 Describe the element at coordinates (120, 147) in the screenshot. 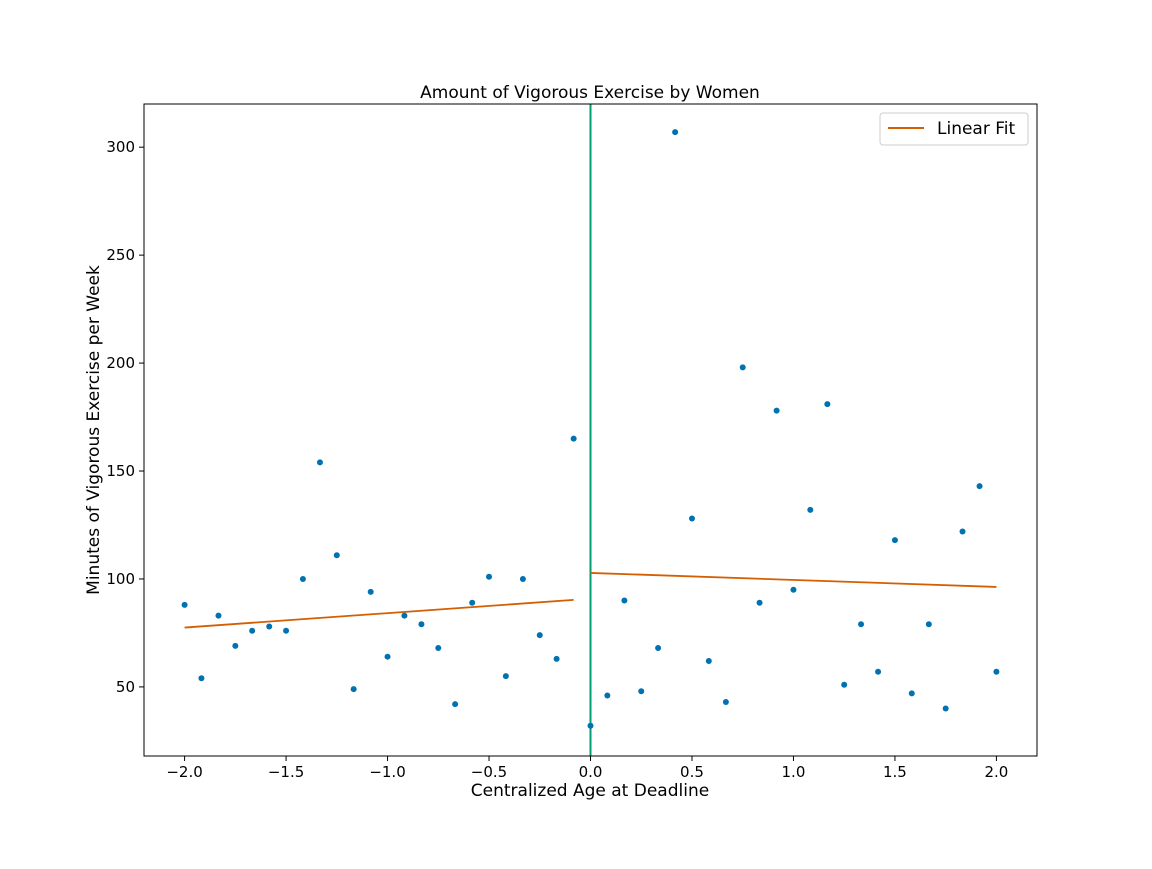

I see `y-tick-label: 300` at that location.